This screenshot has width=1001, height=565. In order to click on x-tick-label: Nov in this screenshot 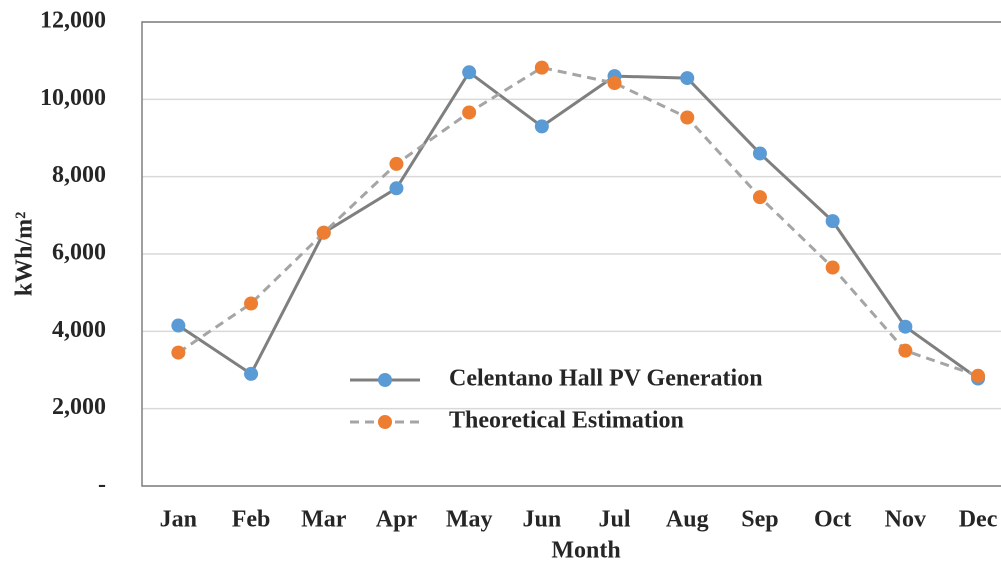, I will do `click(905, 520)`.